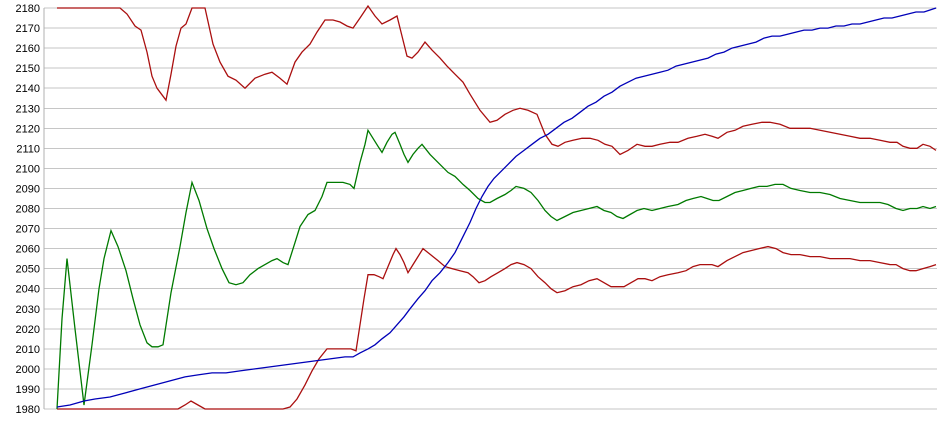 The image size is (950, 435). What do you see at coordinates (28, 49) in the screenshot?
I see `y-axis-tick-label: 2160` at bounding box center [28, 49].